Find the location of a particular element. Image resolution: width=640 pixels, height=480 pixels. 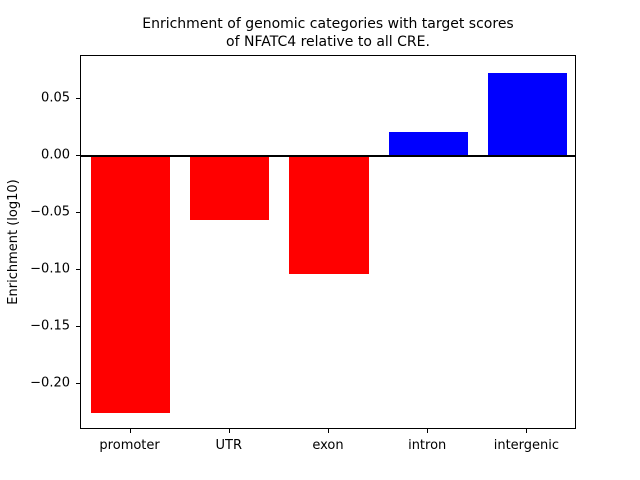

chart-title-line2: of NFATC4 relative to all CRE. is located at coordinates (328, 41).